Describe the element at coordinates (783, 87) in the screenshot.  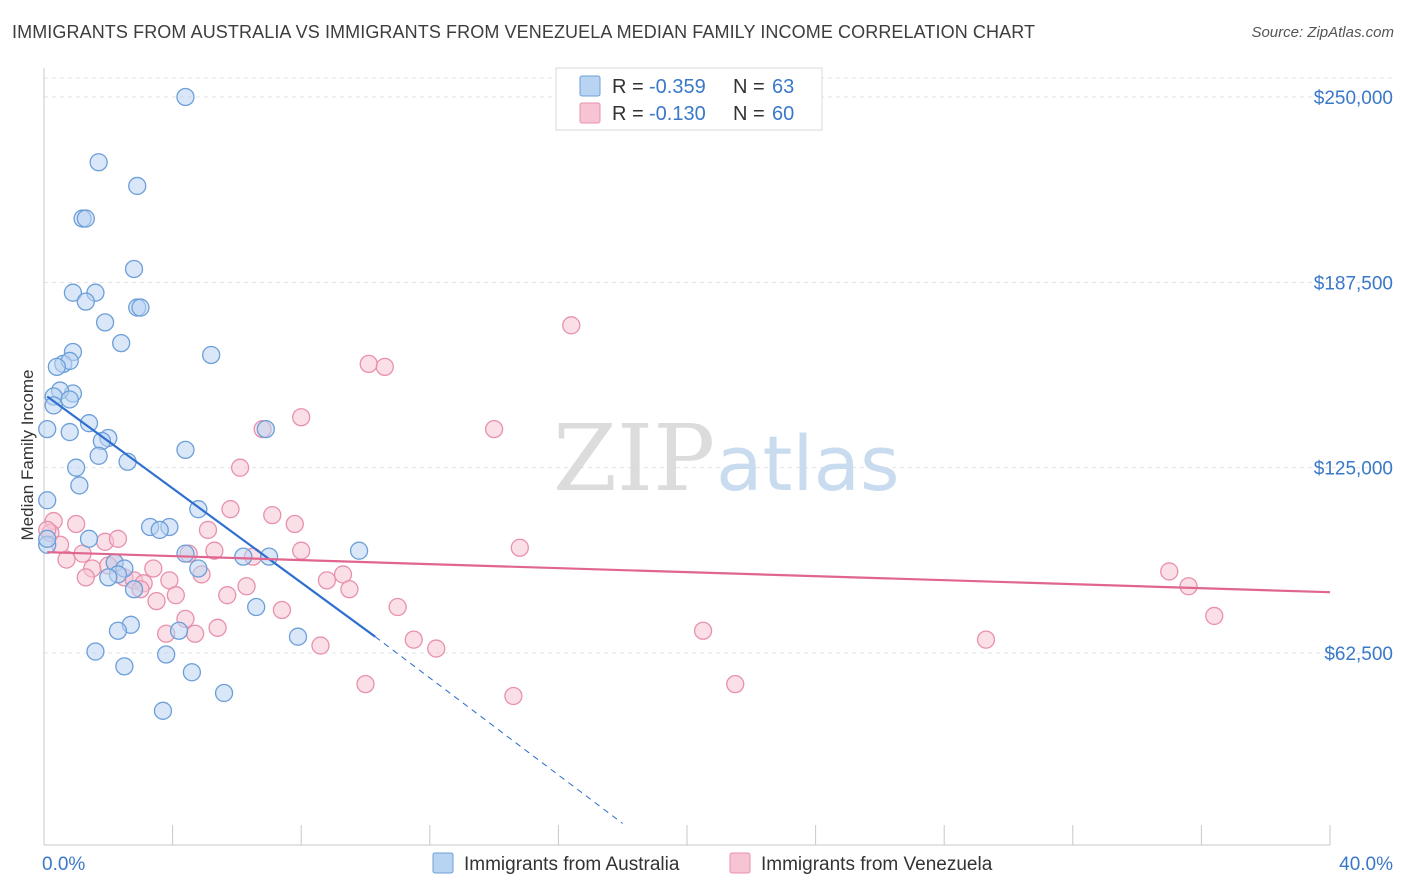
I see `legend-n-value-australia: 63` at that location.